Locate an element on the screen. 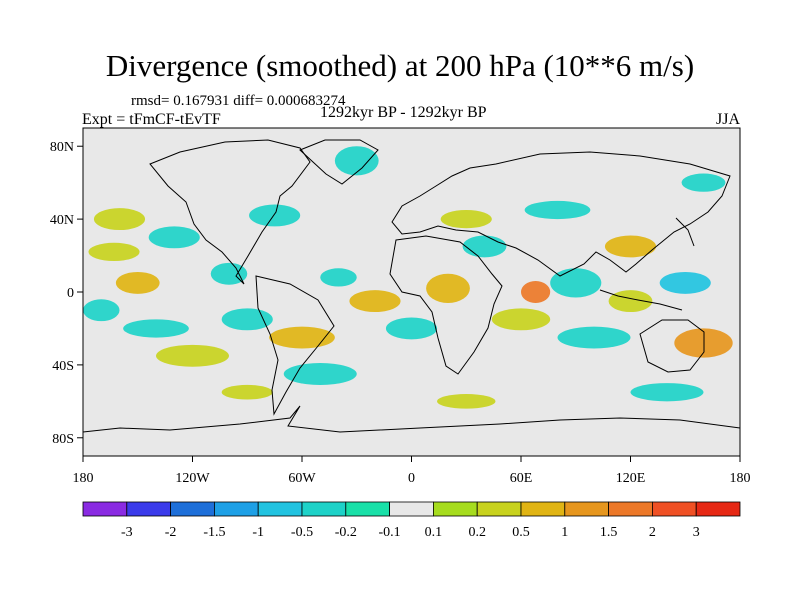 The image size is (800, 600). colorbar-label-6: -0.1 is located at coordinates (390, 532).